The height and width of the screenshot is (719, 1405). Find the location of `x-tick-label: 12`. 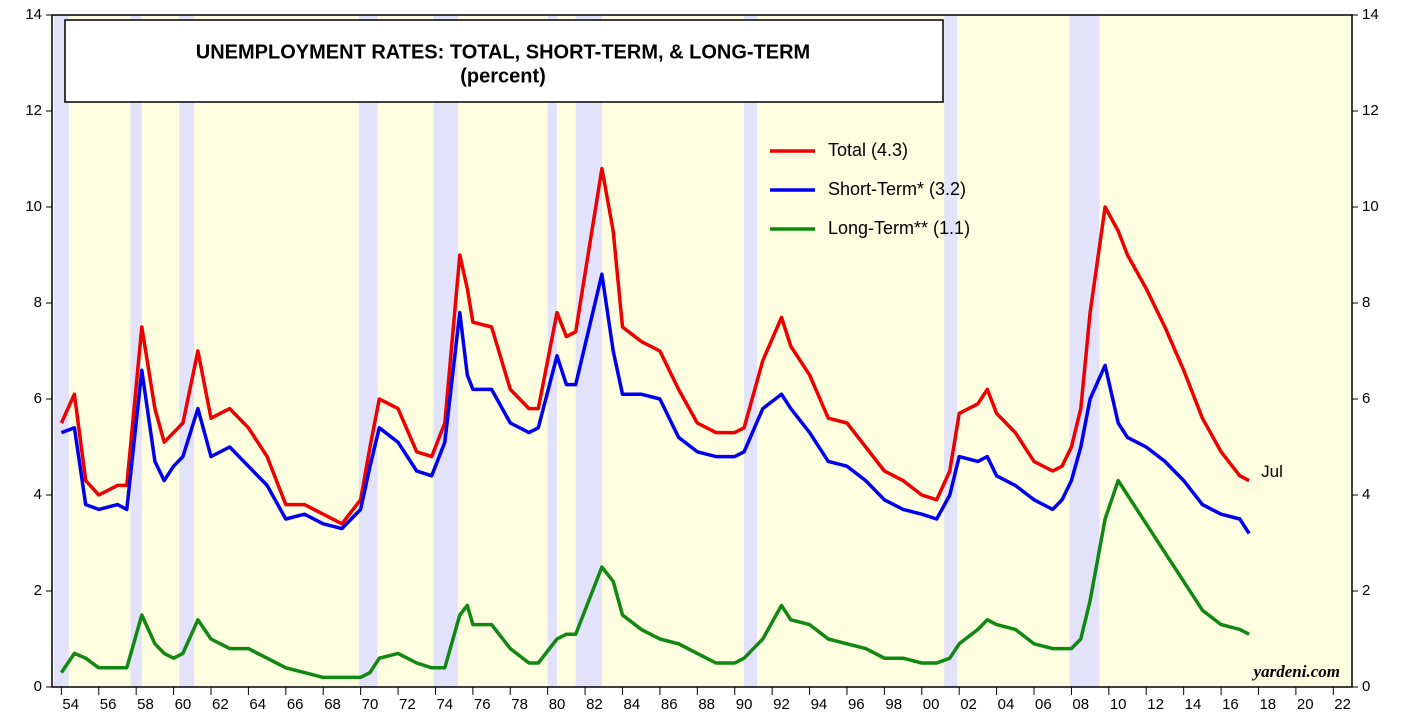

x-tick-label: 12 is located at coordinates (1155, 704).